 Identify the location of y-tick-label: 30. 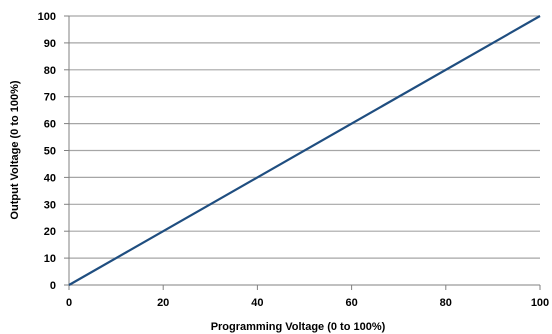
(50, 205).